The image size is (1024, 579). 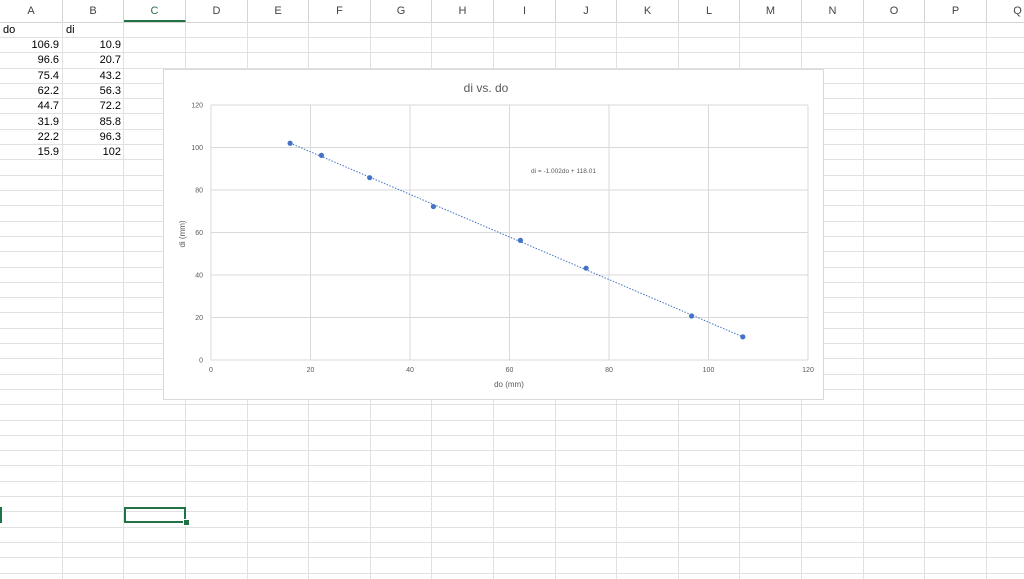 I want to click on x-axis-title: do (mm), so click(x=509, y=384).